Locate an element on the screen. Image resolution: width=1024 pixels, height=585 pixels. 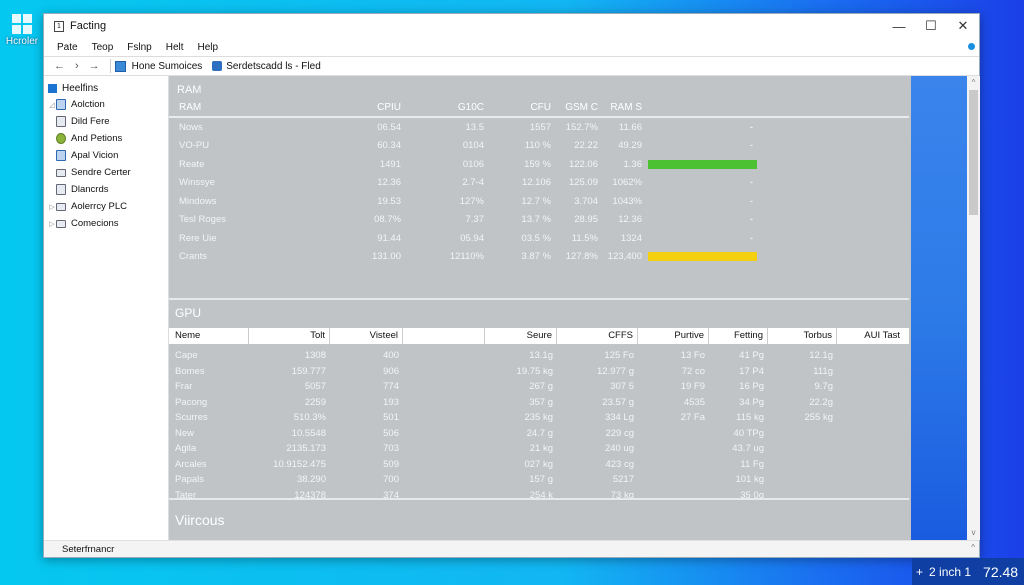
close-button: ✕ is located at coordinates (963, 25).